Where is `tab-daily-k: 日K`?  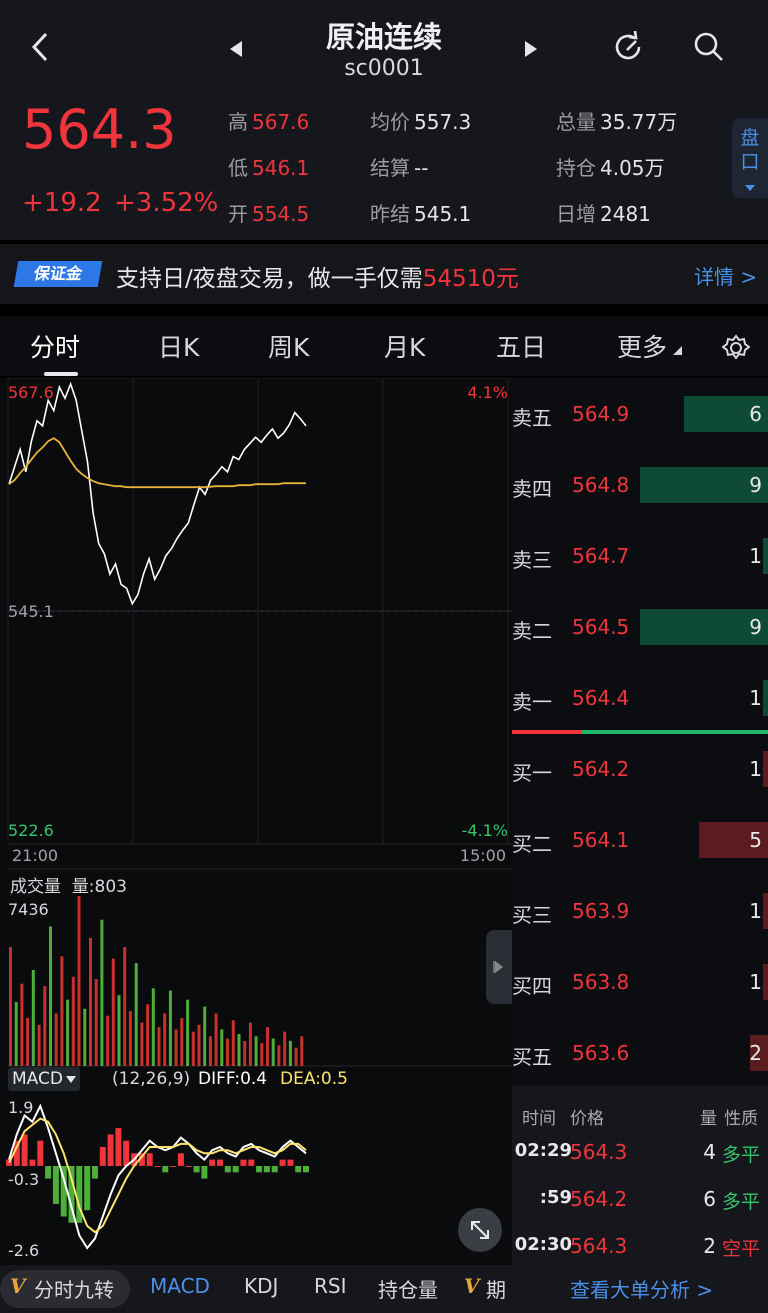
tab-daily-k: 日K is located at coordinates (179, 347).